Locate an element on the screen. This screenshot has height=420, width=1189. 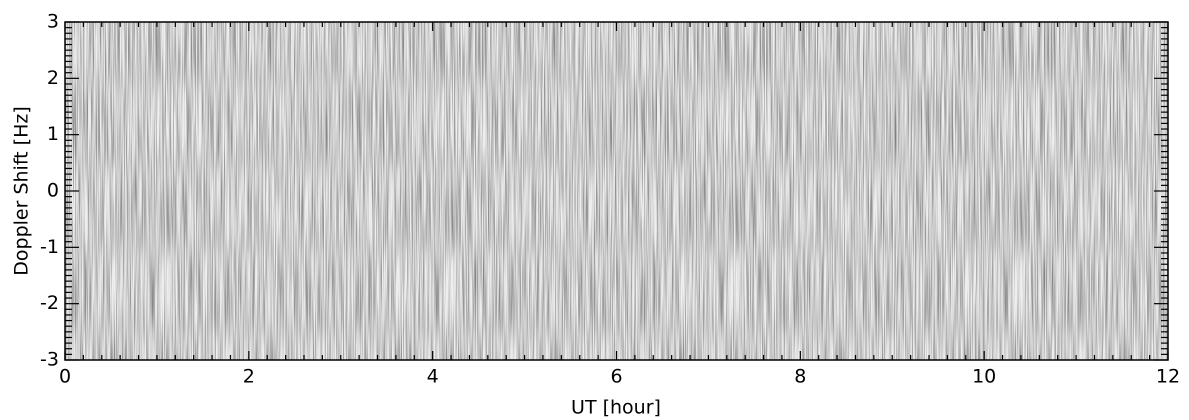
y-tick-label: -2 is located at coordinates (49, 303).